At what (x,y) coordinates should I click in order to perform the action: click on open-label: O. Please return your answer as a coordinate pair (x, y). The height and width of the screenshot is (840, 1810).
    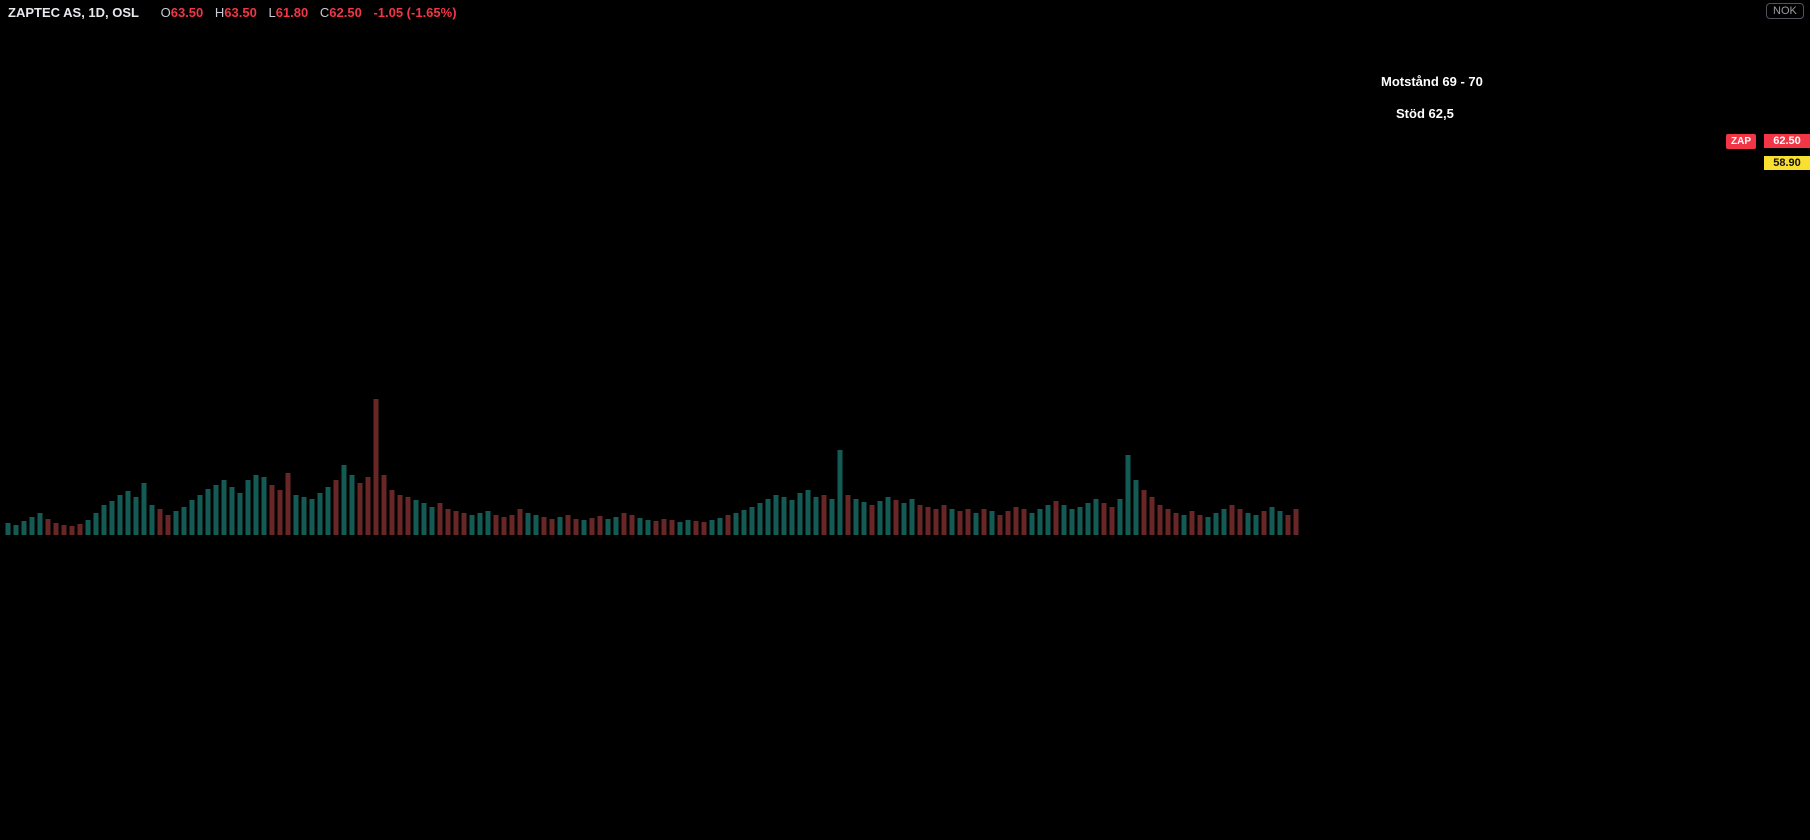
    Looking at the image, I should click on (165, 12).